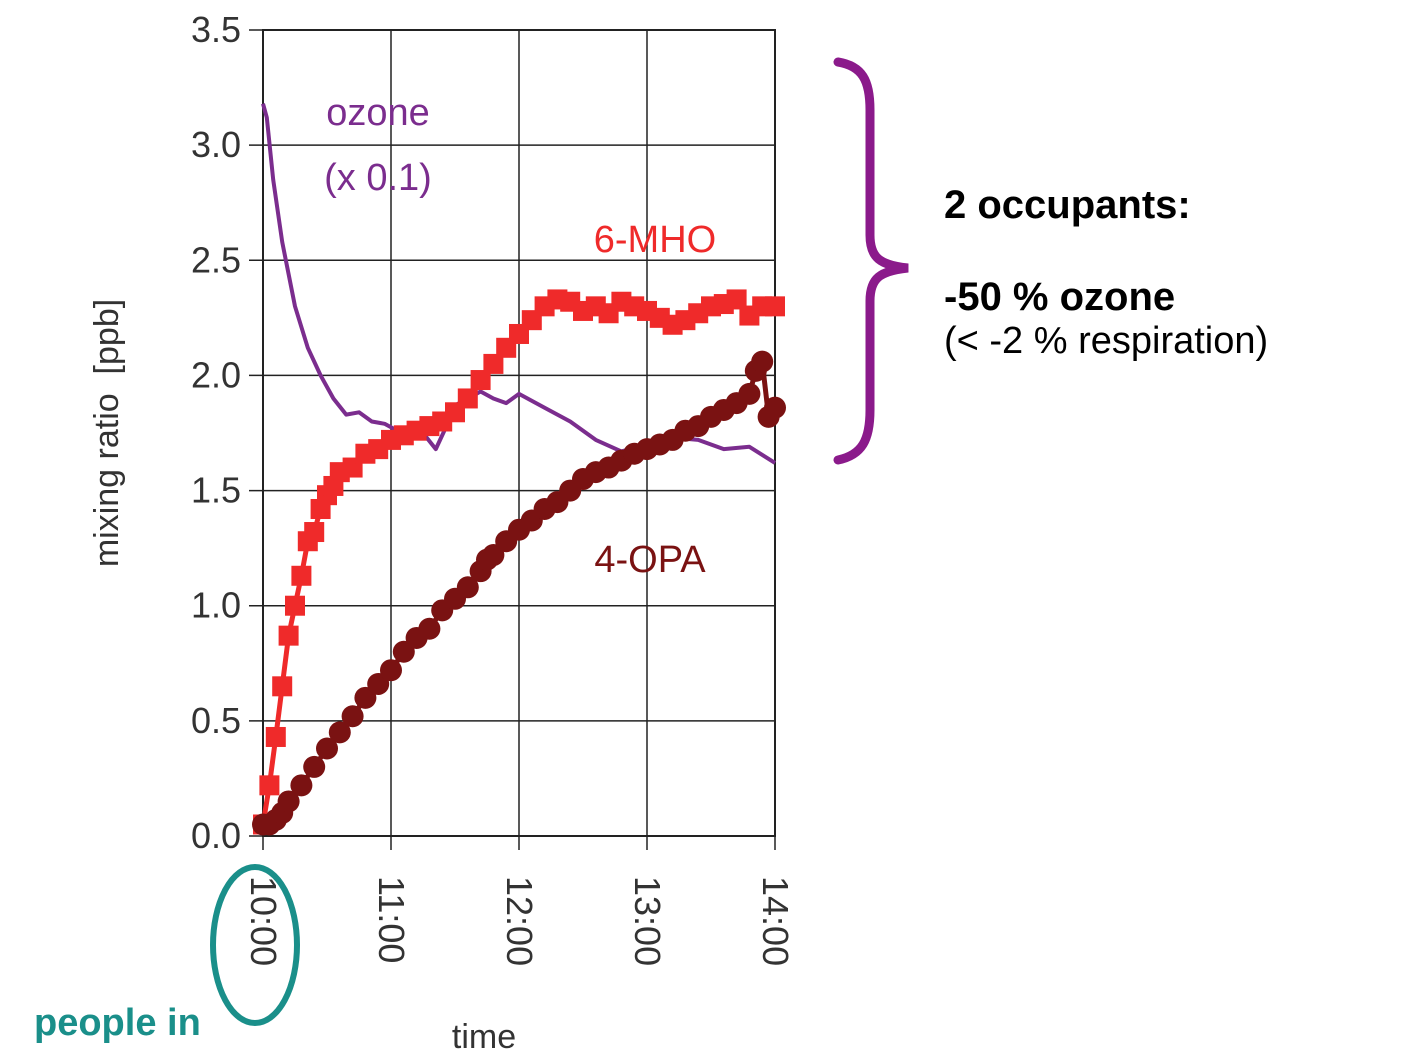  Describe the element at coordinates (263, 921) in the screenshot. I see `x-tick-label: 10:00` at that location.